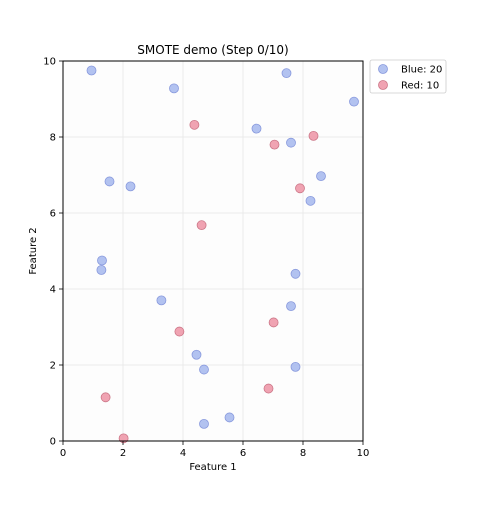 The width and height of the screenshot is (504, 508). I want to click on legend-label-red: Red: 10, so click(420, 86).